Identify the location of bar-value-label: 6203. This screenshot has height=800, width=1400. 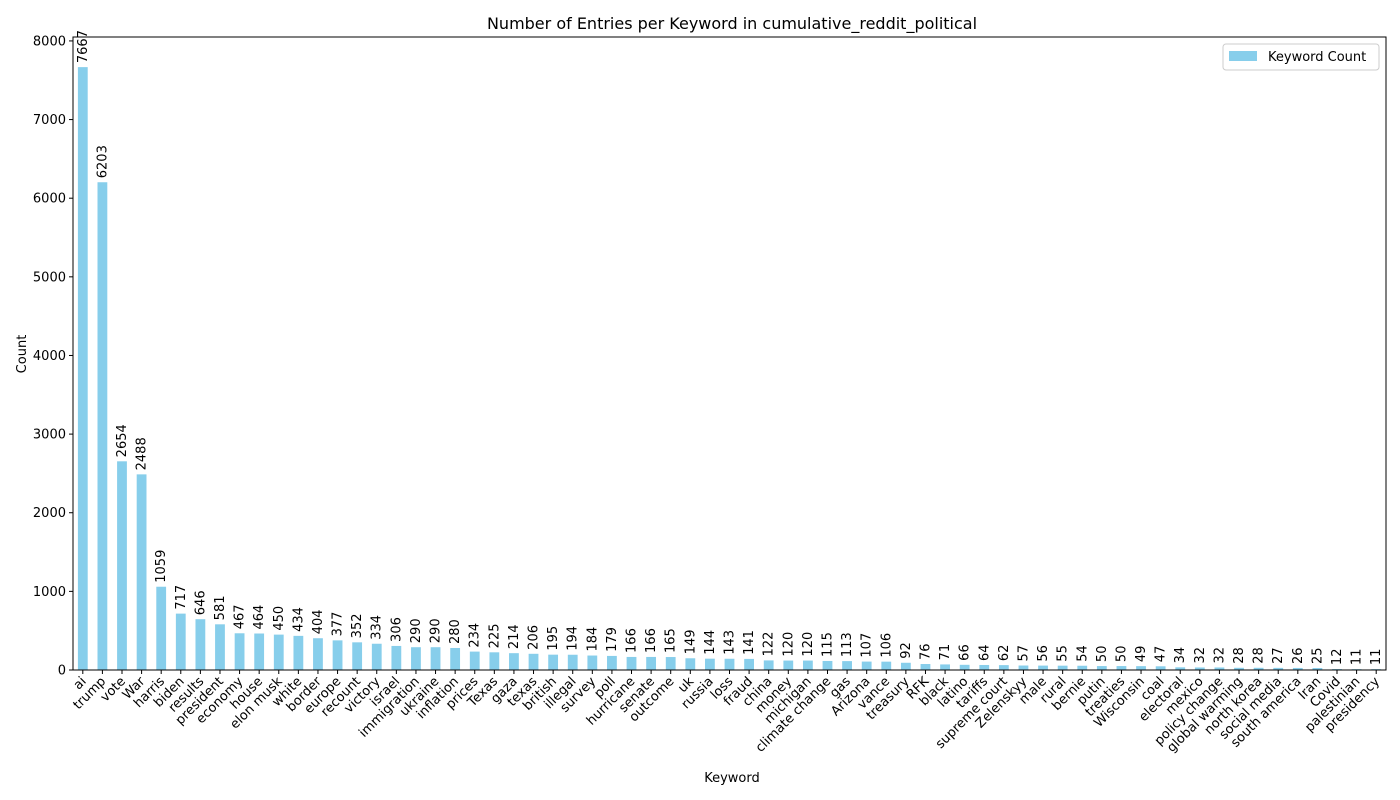
(102, 161).